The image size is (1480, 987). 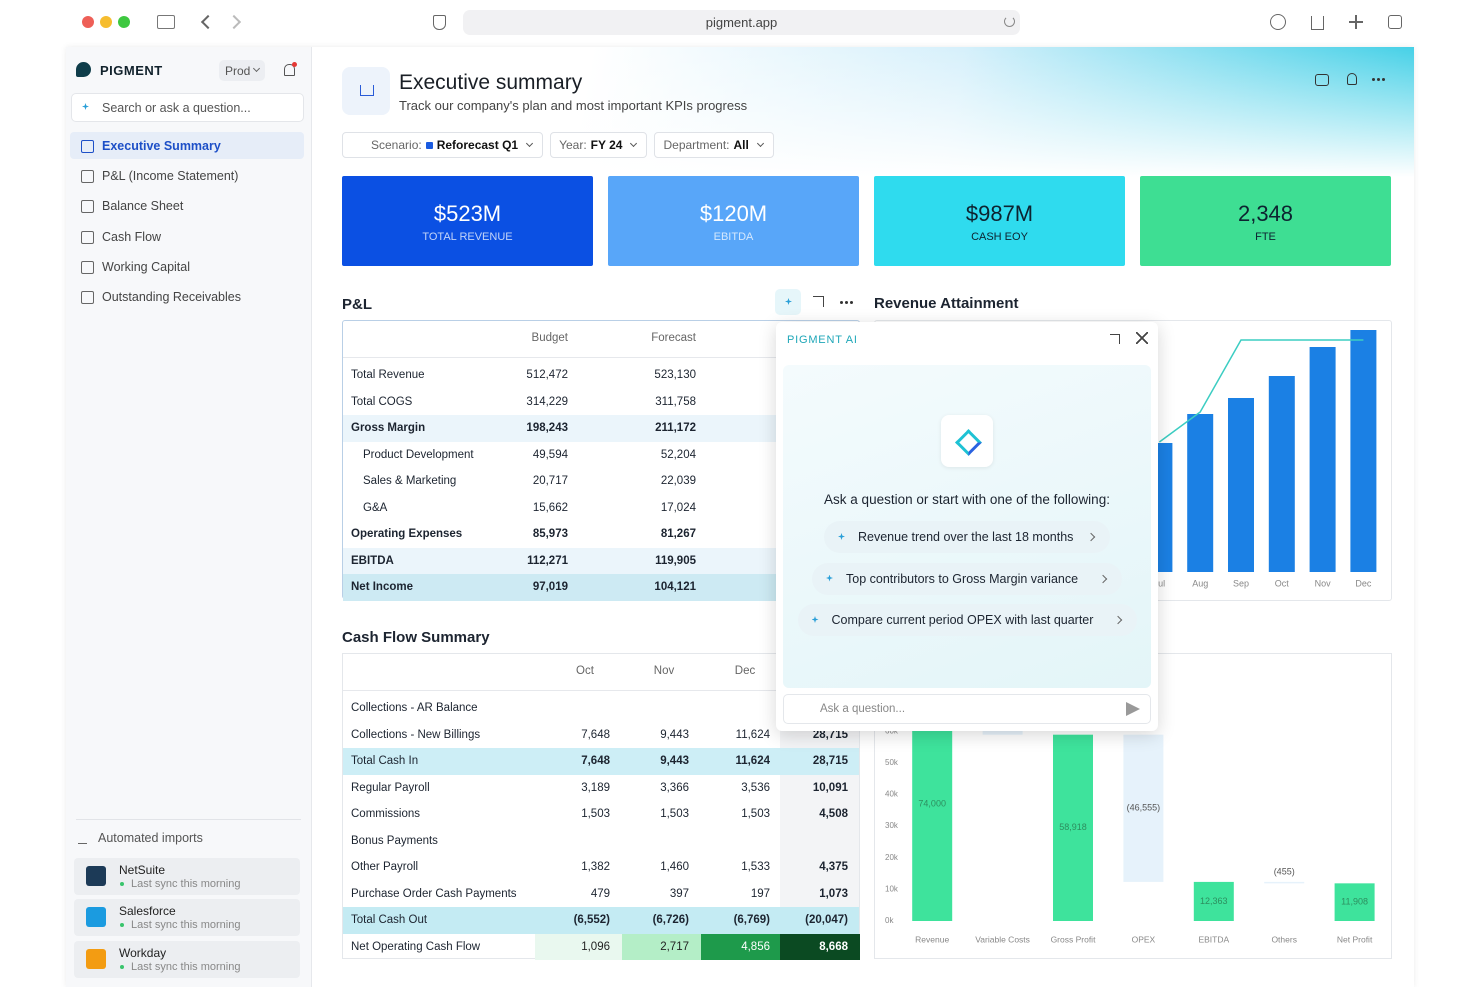 I want to click on idea-icon, so click(x=1352, y=79).